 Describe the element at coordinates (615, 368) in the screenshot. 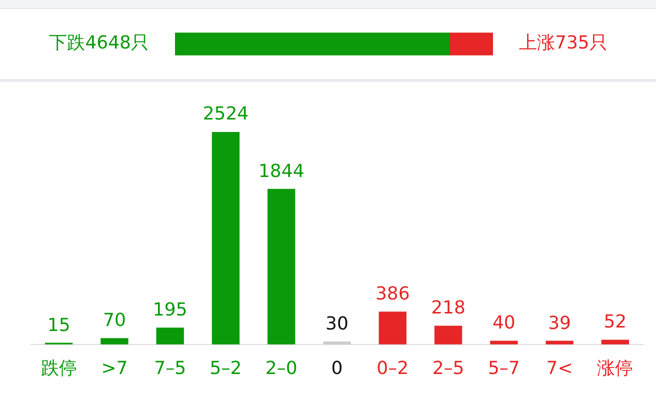

I see `x-tick-label: 涨停` at that location.